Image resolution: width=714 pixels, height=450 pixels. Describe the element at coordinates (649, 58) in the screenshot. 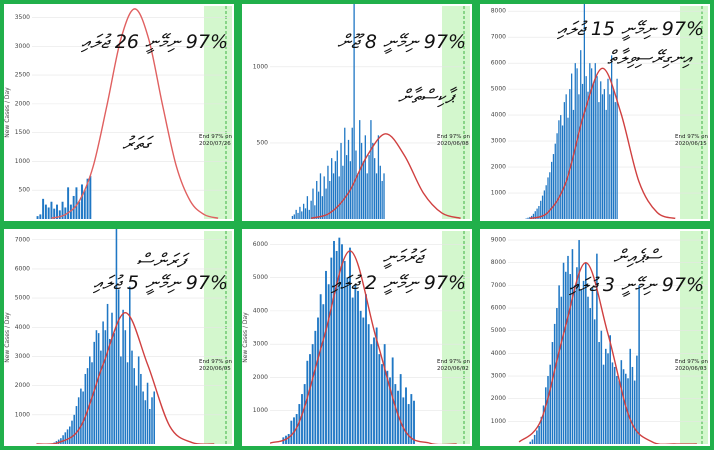

I see `overlay-text: އިނގިރޭސިވިލާތް` at that location.